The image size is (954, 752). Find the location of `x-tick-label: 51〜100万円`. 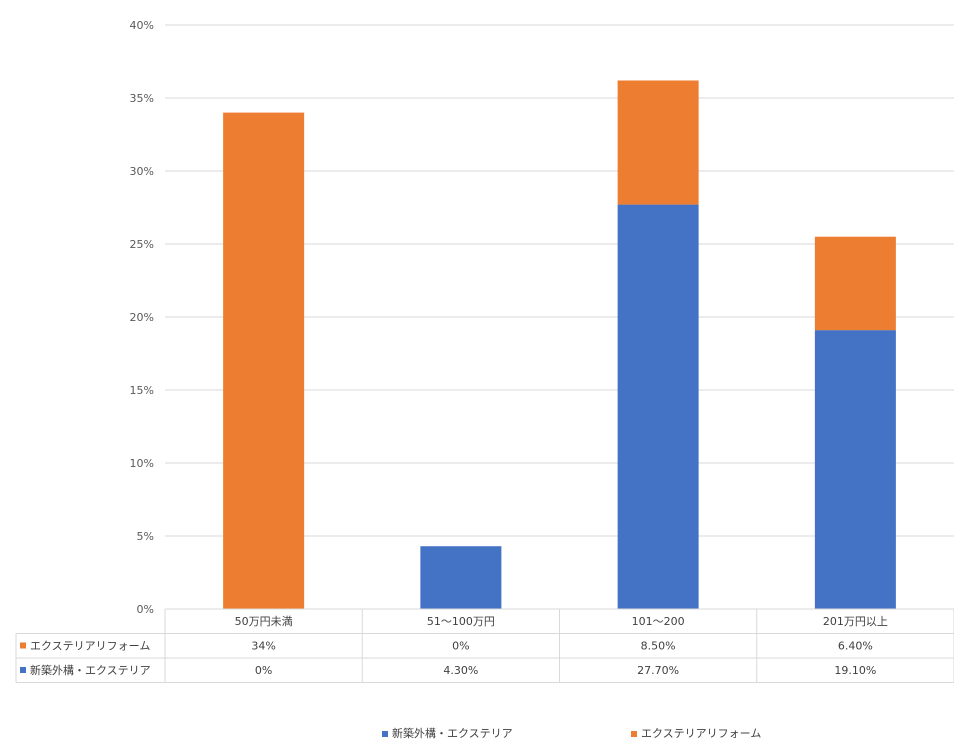

x-tick-label: 51〜100万円 is located at coordinates (461, 621).